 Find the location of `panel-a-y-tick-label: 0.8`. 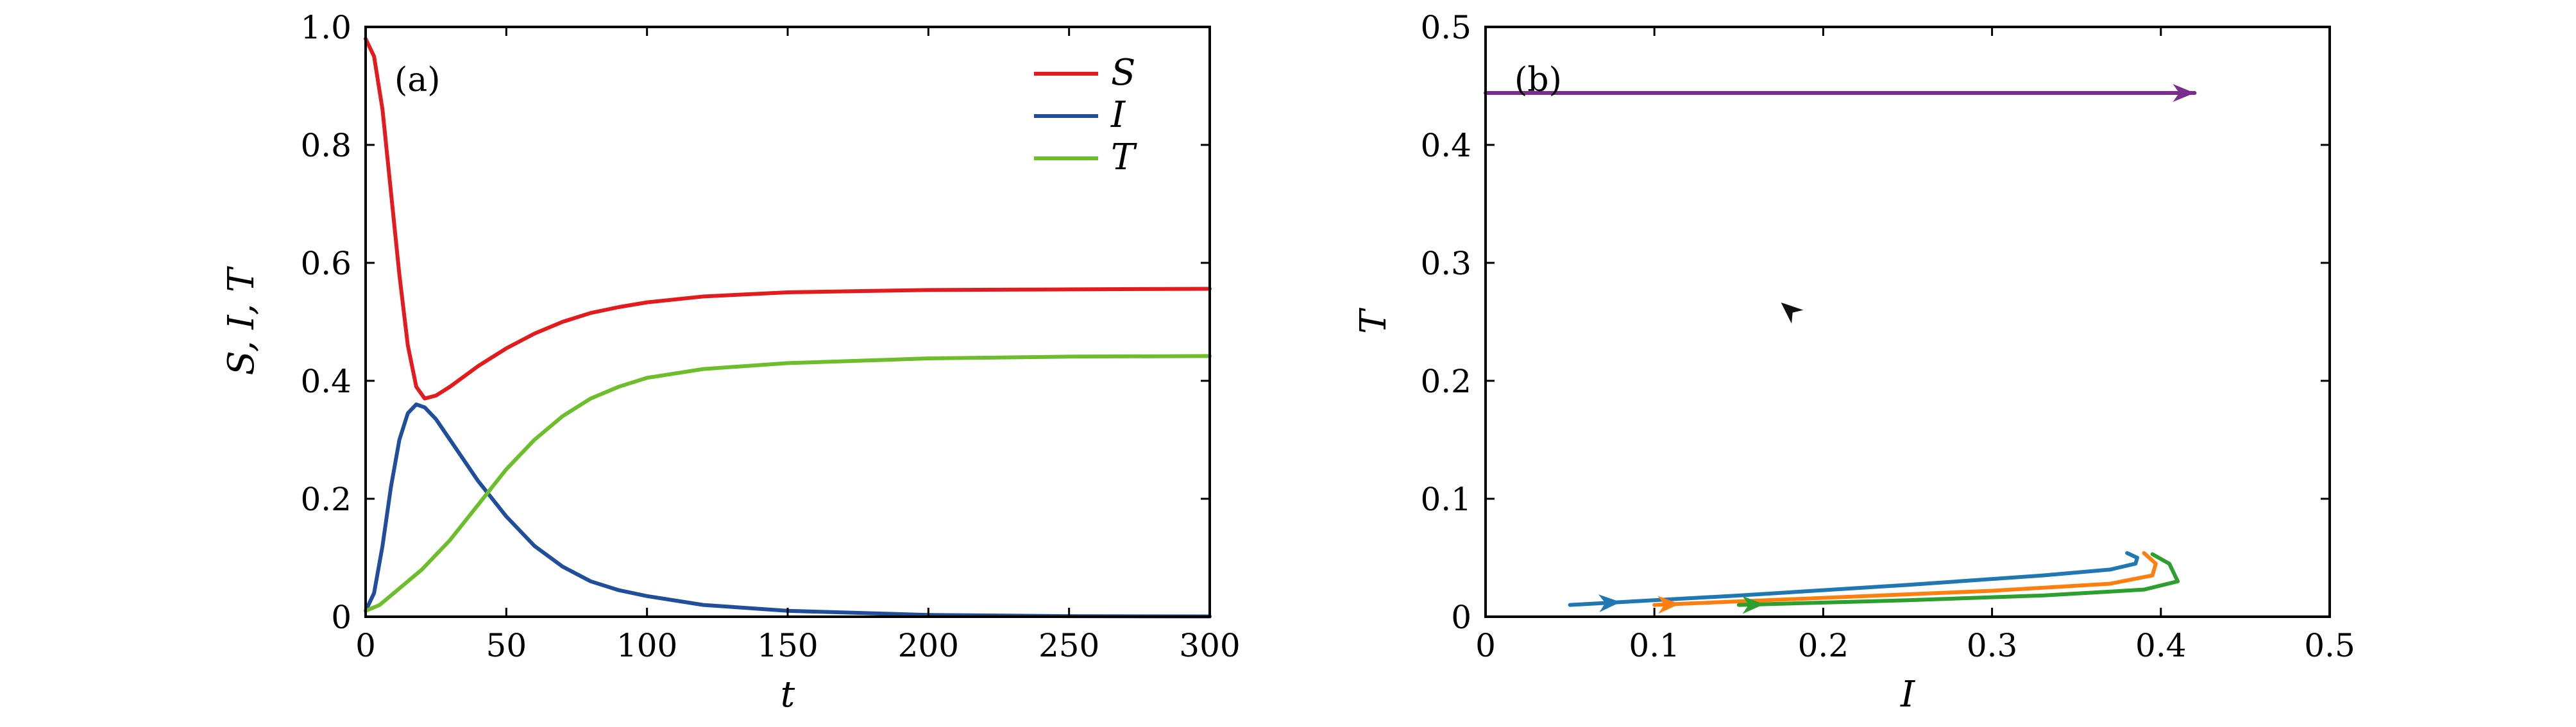

panel-a-y-tick-label: 0.8 is located at coordinates (326, 145).